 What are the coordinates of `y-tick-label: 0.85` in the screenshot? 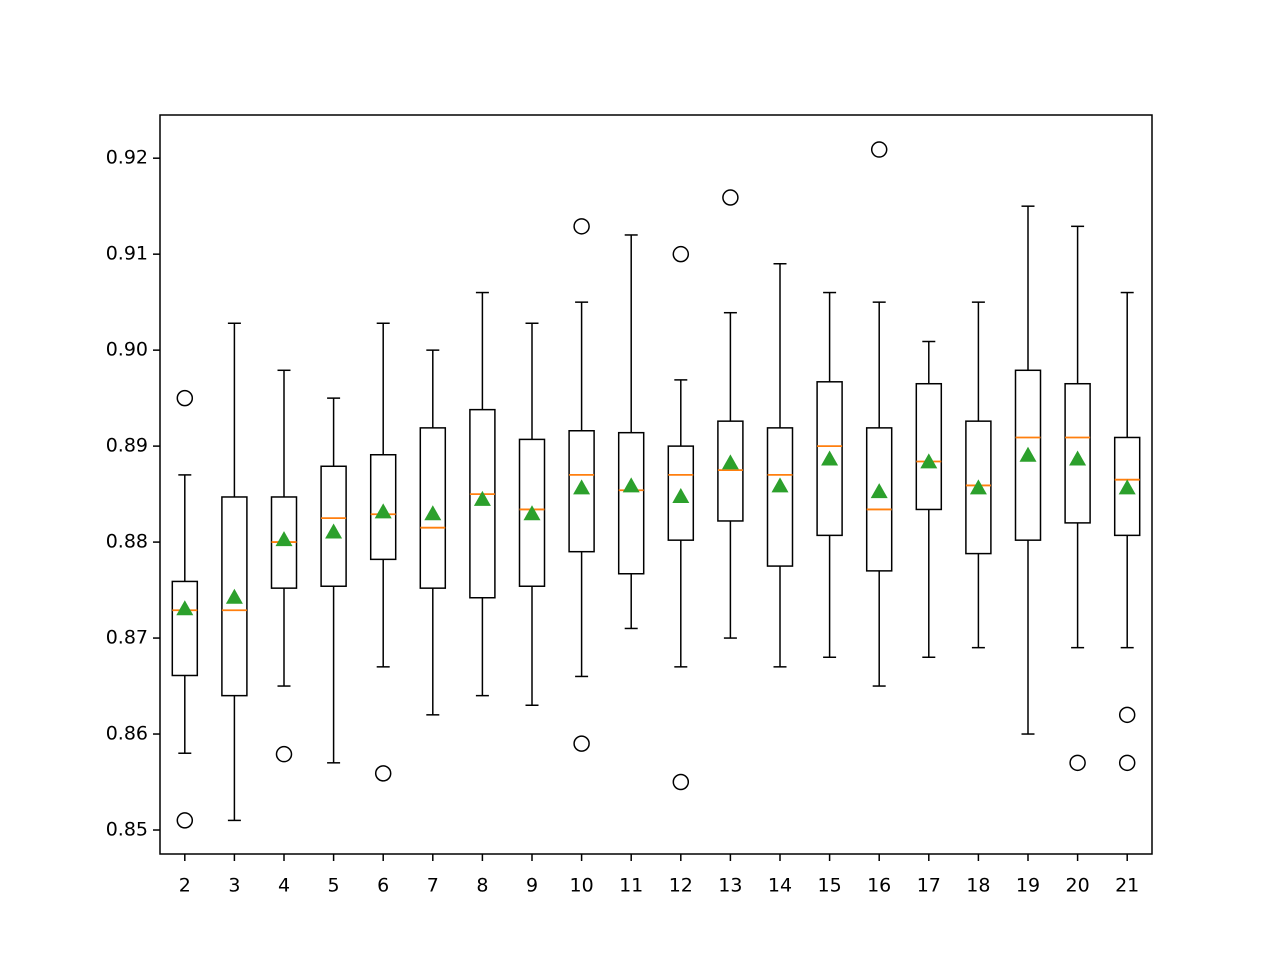 It's located at (127, 830).